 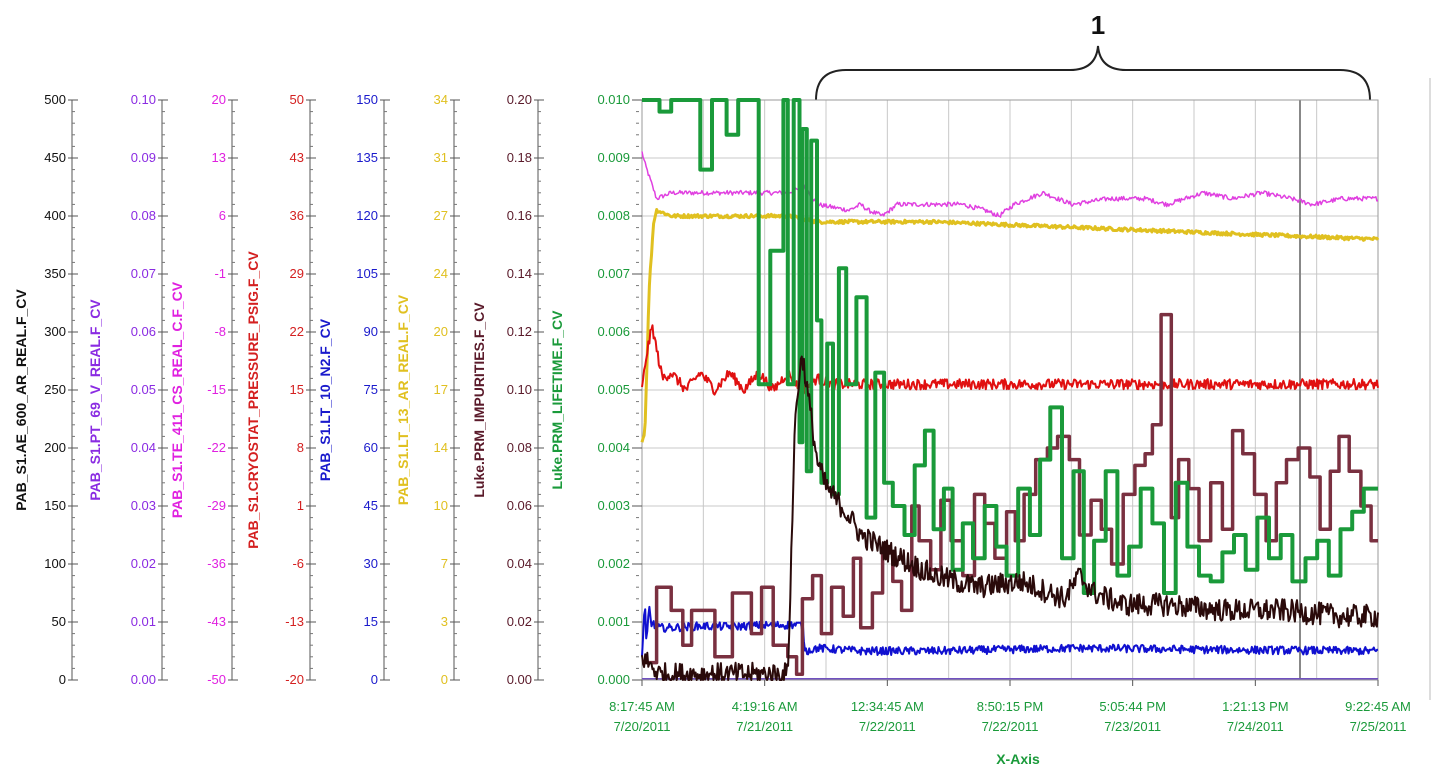 What do you see at coordinates (177, 399) in the screenshot?
I see `y-axis-title: PAB_S1.TE_411_CS_REAL_C.F_CV` at bounding box center [177, 399].